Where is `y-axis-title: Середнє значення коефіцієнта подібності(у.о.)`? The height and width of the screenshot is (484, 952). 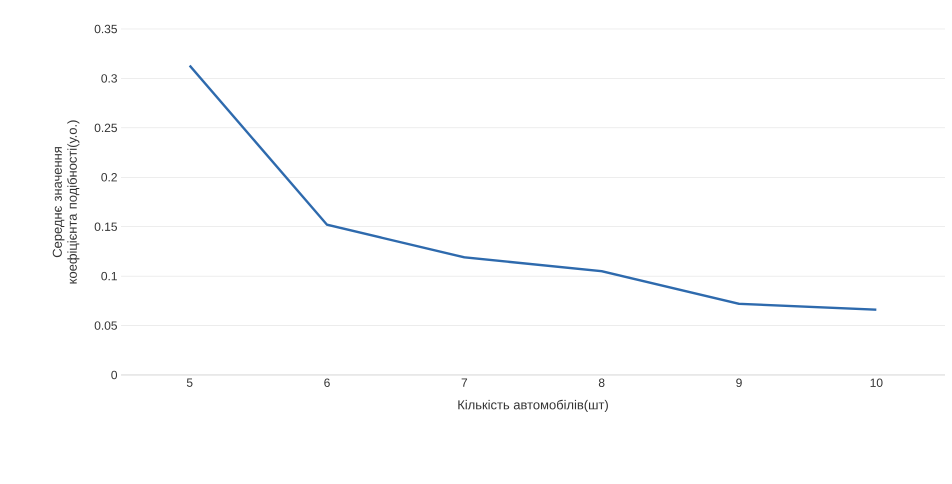 y-axis-title: Середнє значення коефіцієнта подібності(у.о.) is located at coordinates (66, 202).